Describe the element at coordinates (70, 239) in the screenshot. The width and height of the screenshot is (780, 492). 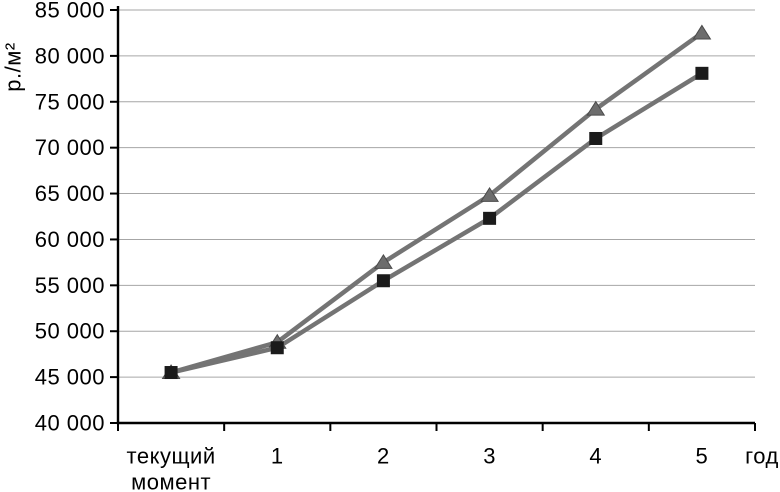
I see `y-tick-label: 60 000` at that location.